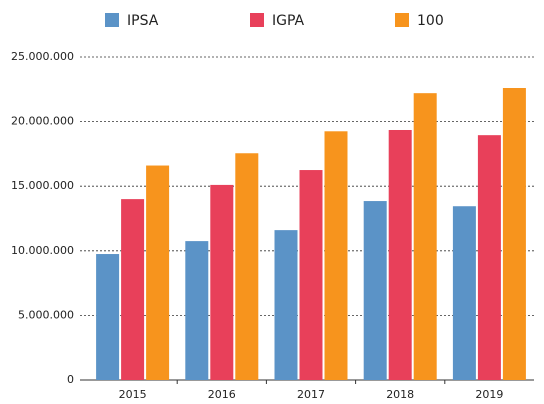  I want to click on y-tick-label: 5.000.000, so click(46, 314).